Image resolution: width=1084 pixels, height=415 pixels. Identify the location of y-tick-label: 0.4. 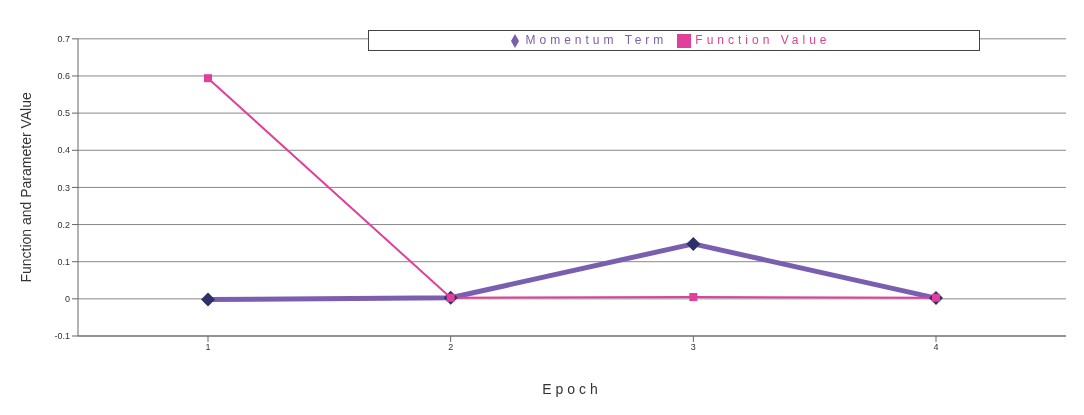
(63, 150).